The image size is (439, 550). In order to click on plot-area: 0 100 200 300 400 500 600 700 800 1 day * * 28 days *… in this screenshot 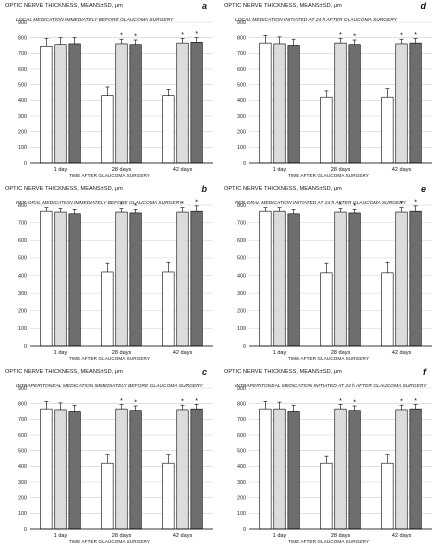, I will do `click(334, 277)`.